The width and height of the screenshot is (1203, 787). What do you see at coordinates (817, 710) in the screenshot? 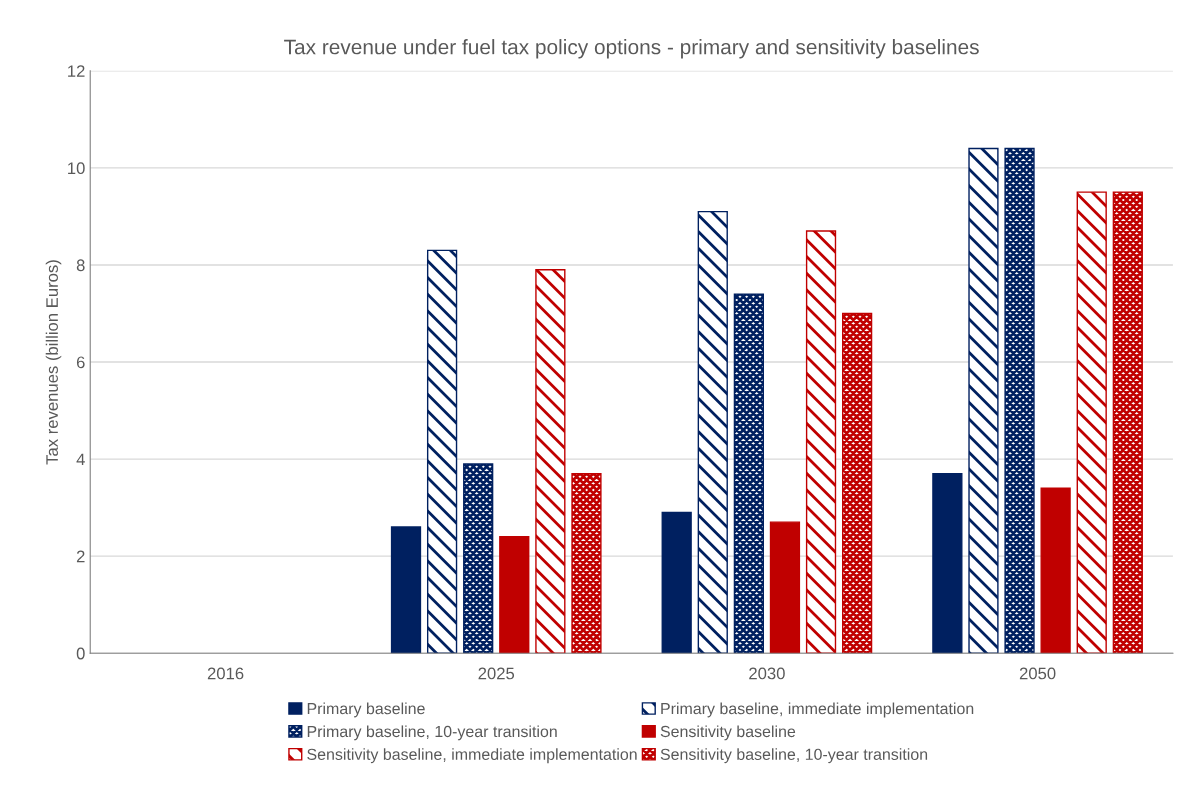
I see `legend-label: Primary baseline, immediate implementation` at bounding box center [817, 710].